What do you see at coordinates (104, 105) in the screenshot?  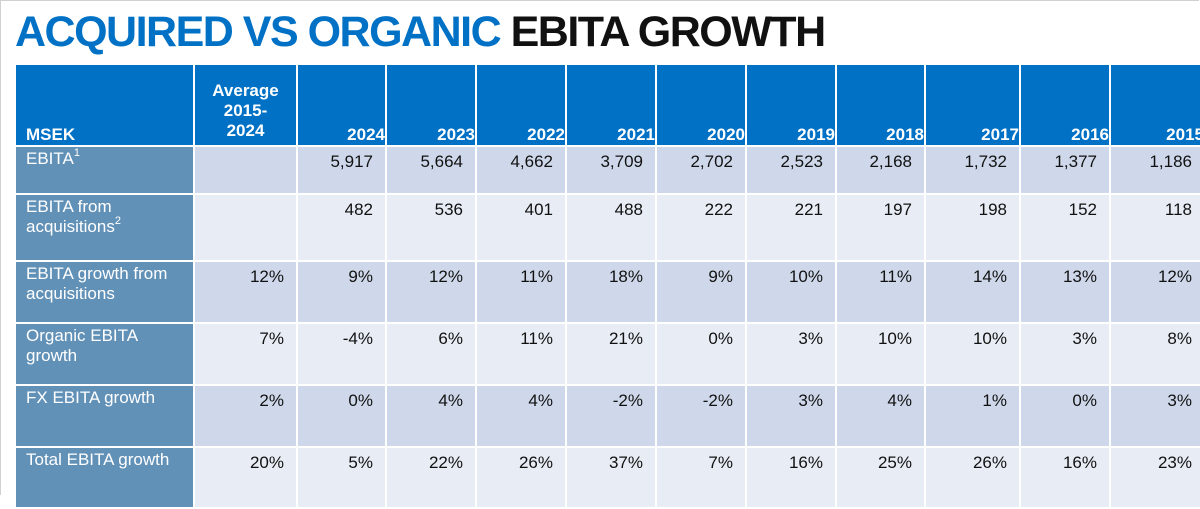 I see `header-msek: MSEK` at bounding box center [104, 105].